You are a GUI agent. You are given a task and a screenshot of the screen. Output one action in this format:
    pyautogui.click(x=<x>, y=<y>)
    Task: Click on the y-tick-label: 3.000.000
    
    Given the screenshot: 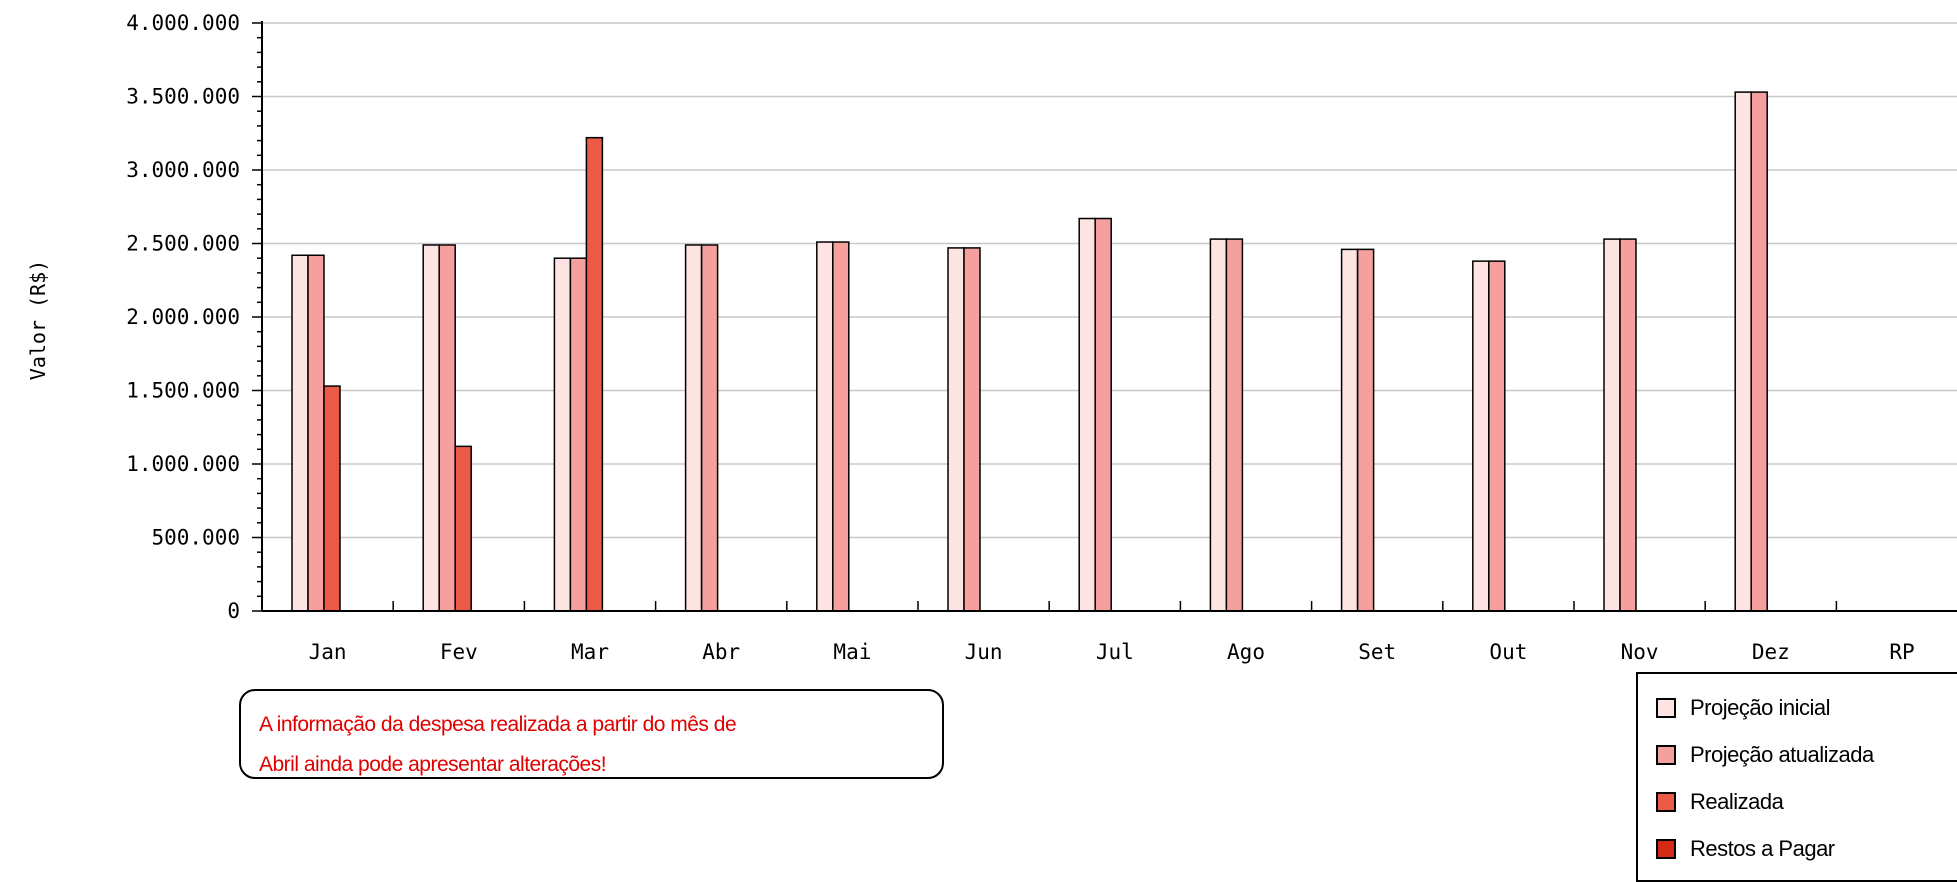 What is the action you would take?
    pyautogui.click(x=183, y=170)
    